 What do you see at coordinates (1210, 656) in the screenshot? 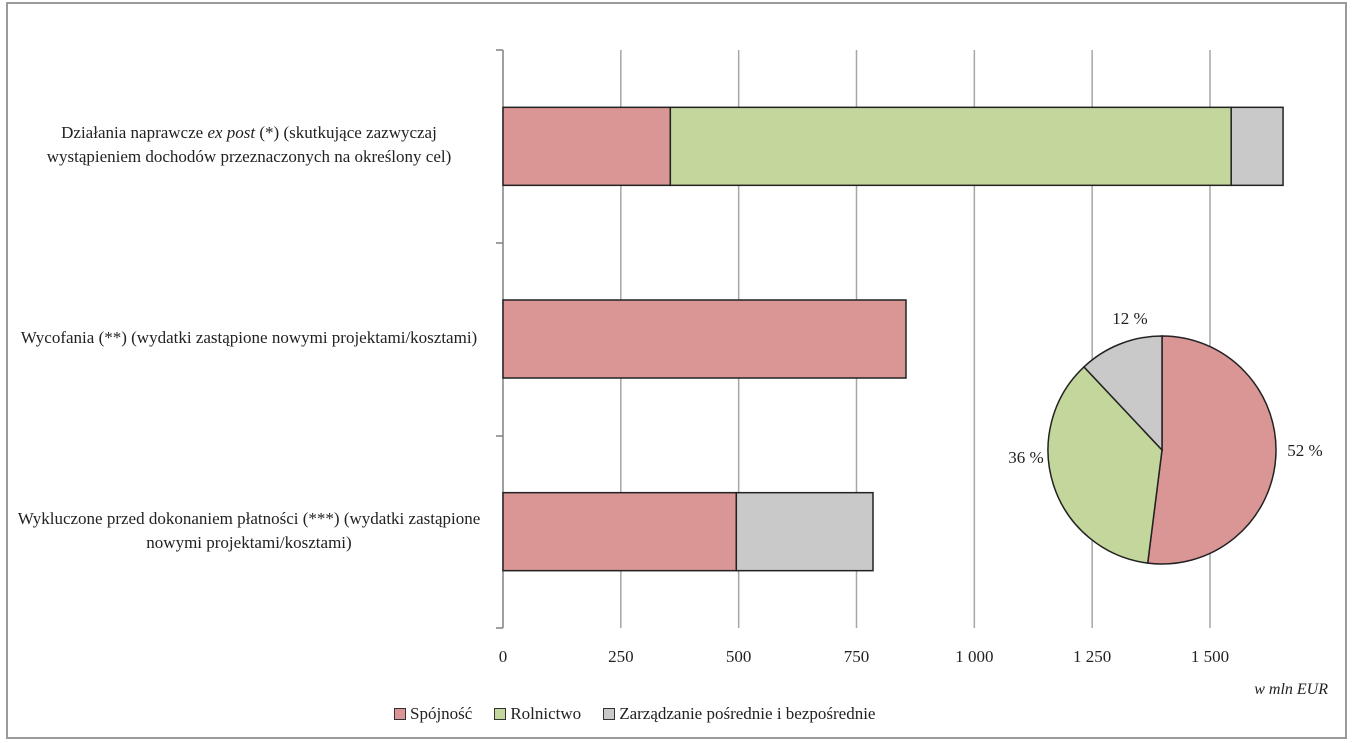
I see `x-tick-label-6: 1 500` at bounding box center [1210, 656].